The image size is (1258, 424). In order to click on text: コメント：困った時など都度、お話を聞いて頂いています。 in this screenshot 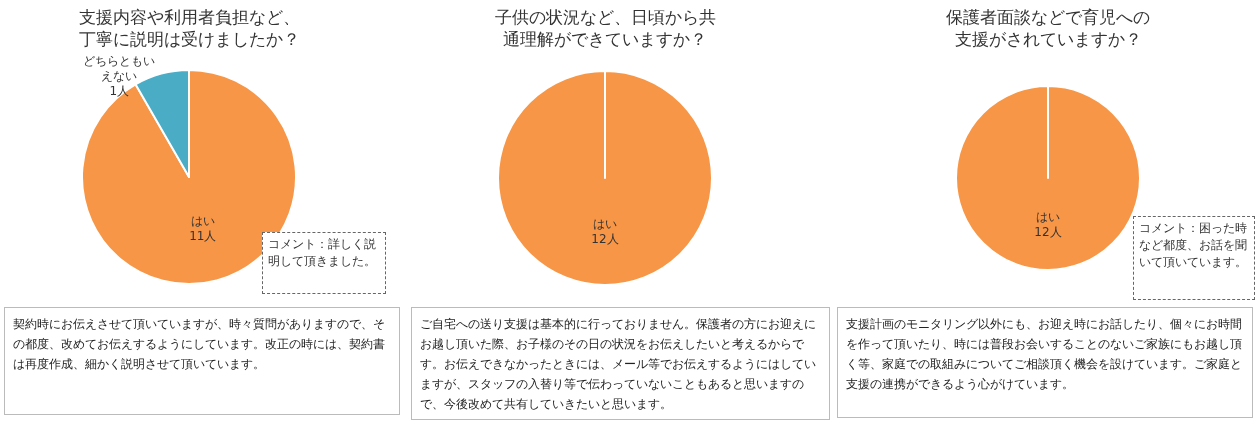, I will do `click(1194, 258)`.